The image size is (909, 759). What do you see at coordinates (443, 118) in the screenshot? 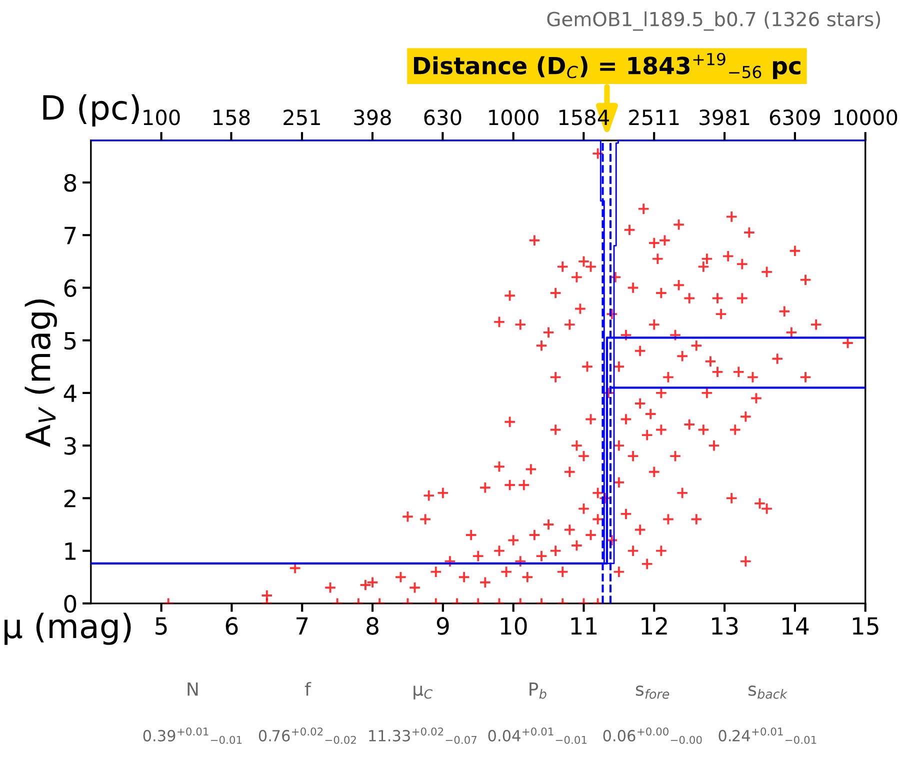
I see `x2-tick-label: 630` at bounding box center [443, 118].